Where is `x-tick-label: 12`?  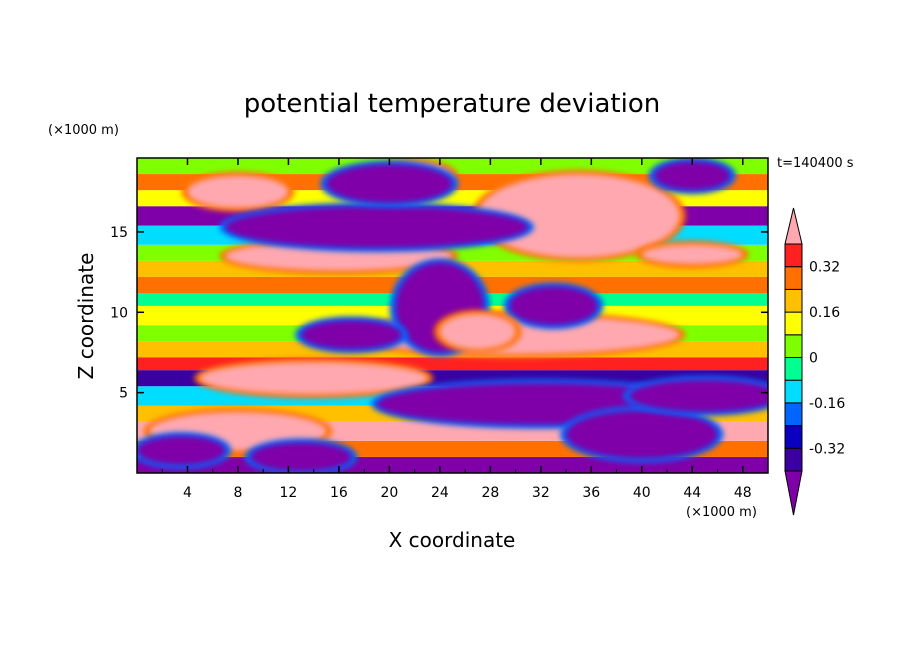
x-tick-label: 12 is located at coordinates (289, 493).